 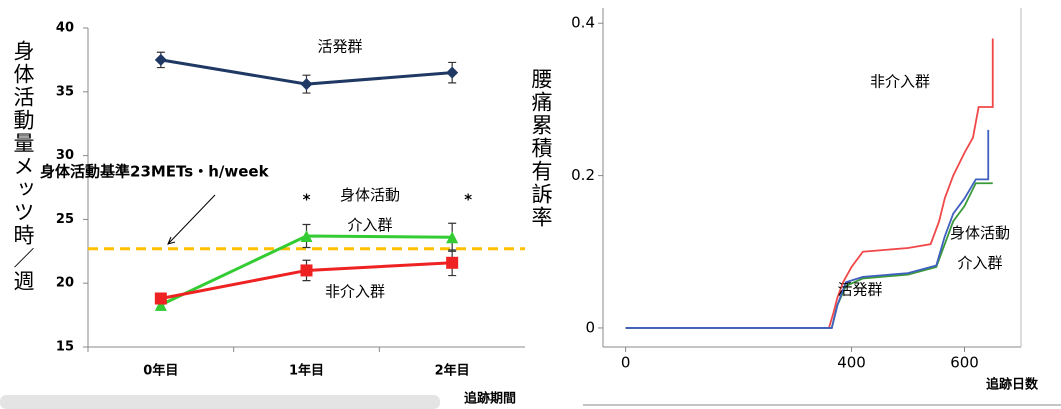 I want to click on y-tick-label: 0.4, so click(x=583, y=23).